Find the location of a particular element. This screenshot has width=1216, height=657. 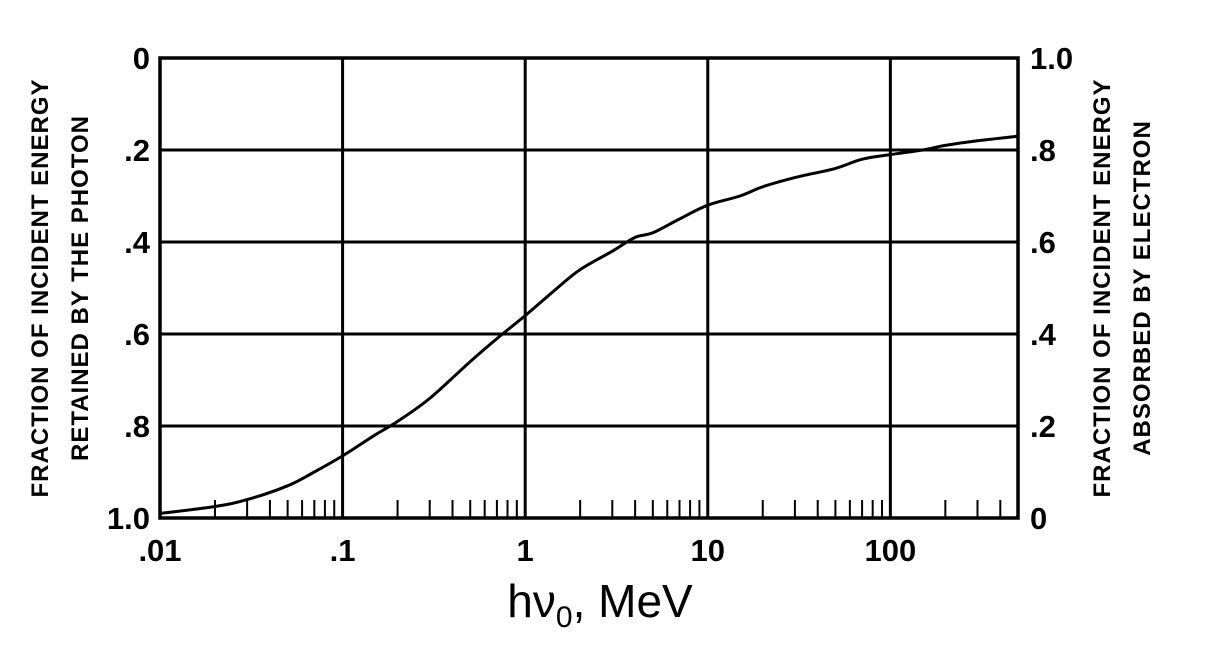

right-tick-label-0: 1.0 is located at coordinates (1051, 58).